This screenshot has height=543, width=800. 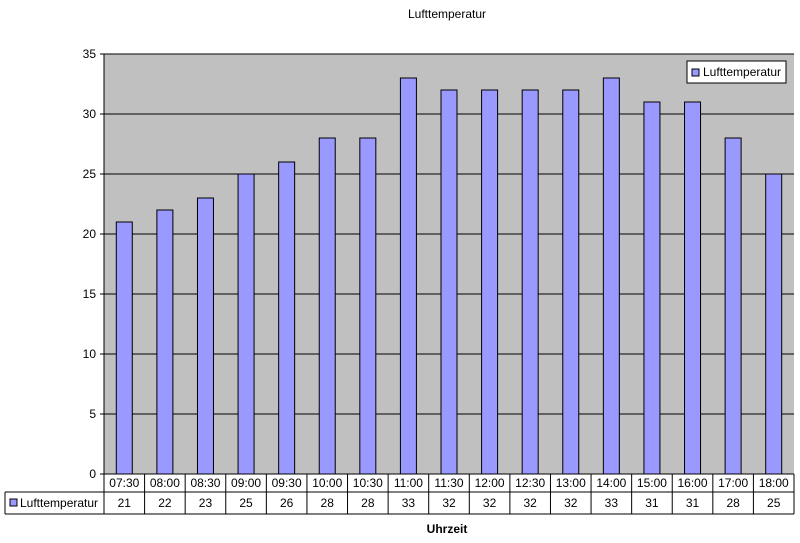 What do you see at coordinates (59, 503) in the screenshot?
I see `table-series-name: Lufttemperatur` at bounding box center [59, 503].